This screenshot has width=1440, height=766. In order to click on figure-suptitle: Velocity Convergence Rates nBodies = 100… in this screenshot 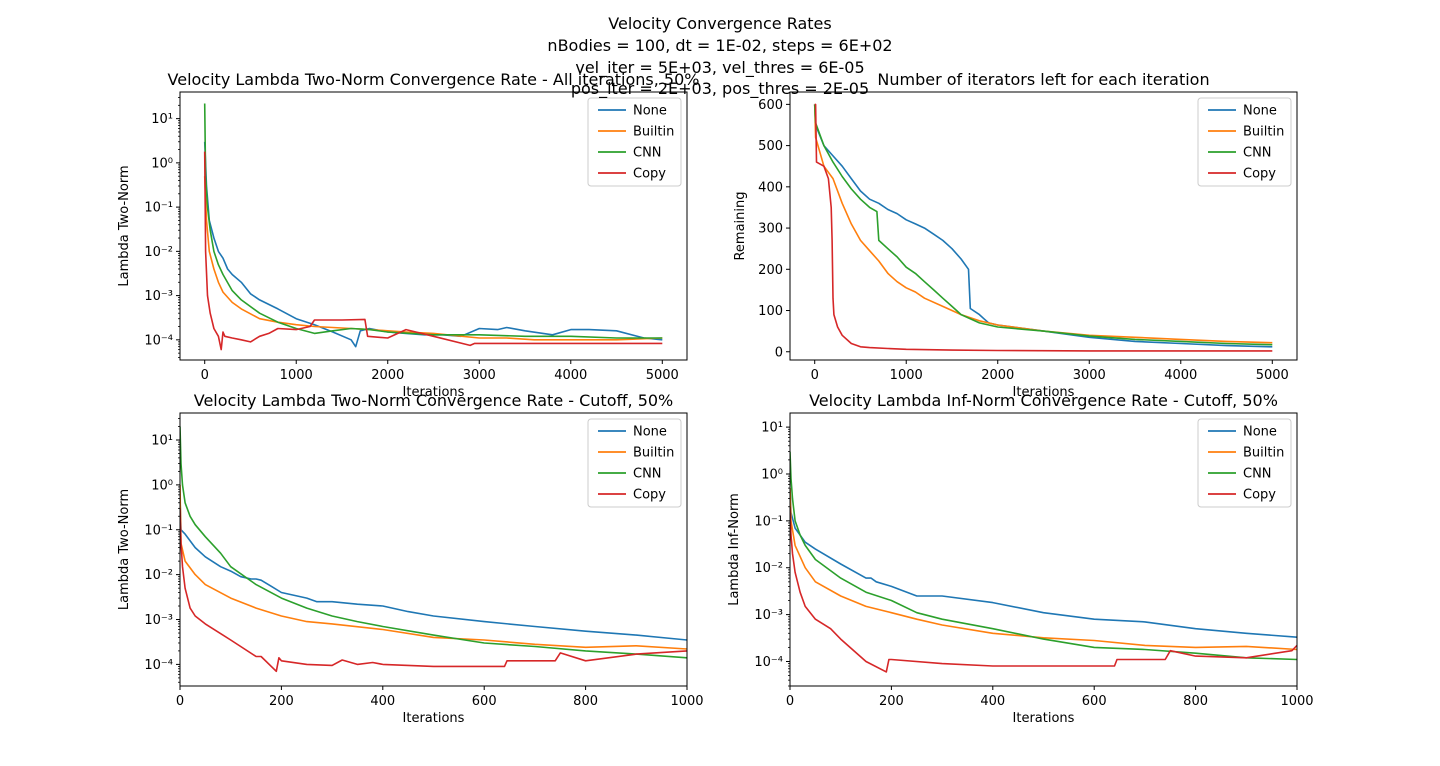, I will do `click(719, 56)`.